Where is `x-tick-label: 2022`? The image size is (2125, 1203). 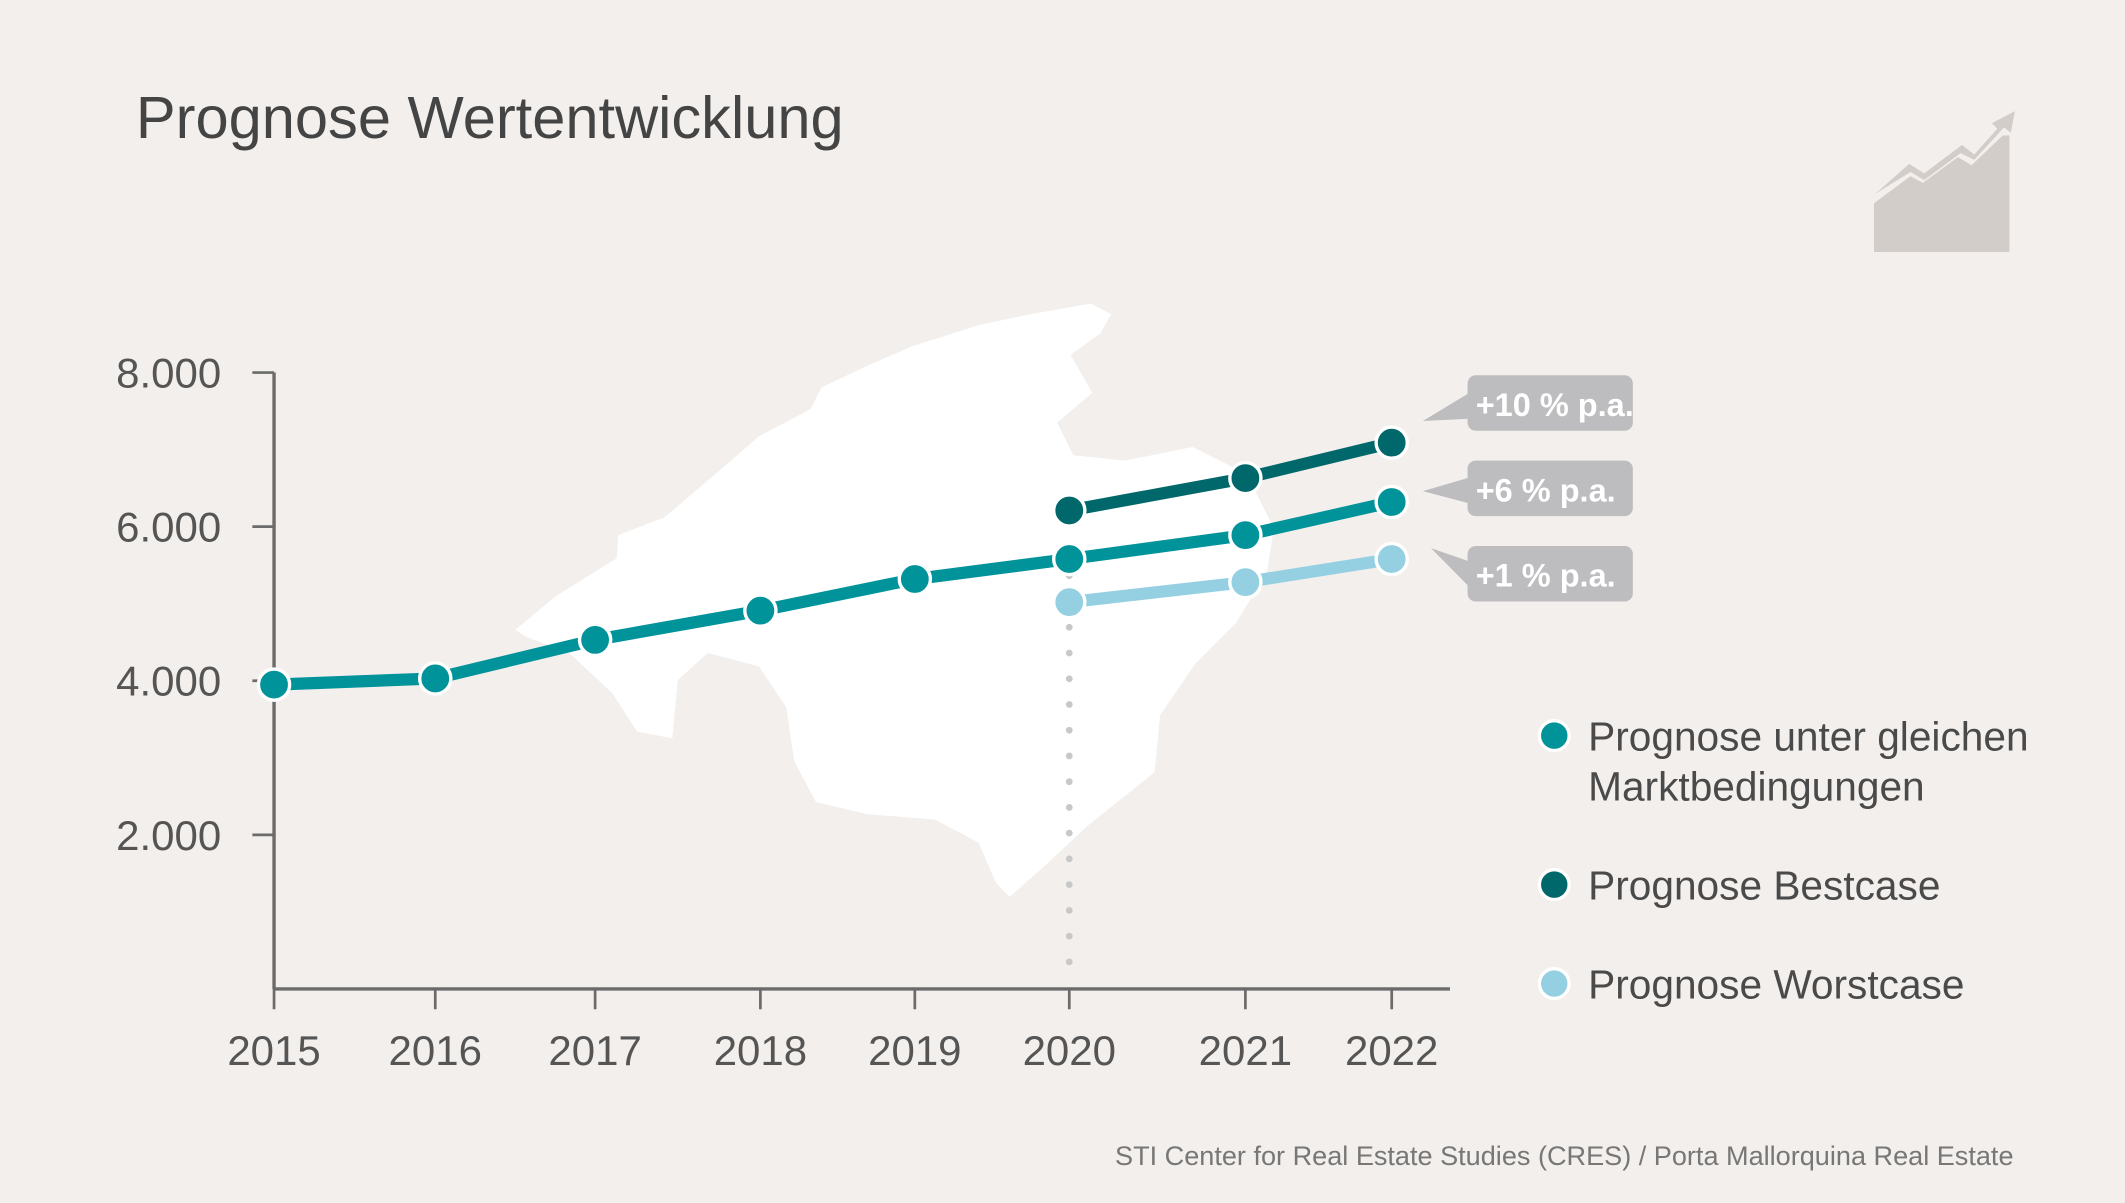
x-tick-label: 2022 is located at coordinates (1391, 1050).